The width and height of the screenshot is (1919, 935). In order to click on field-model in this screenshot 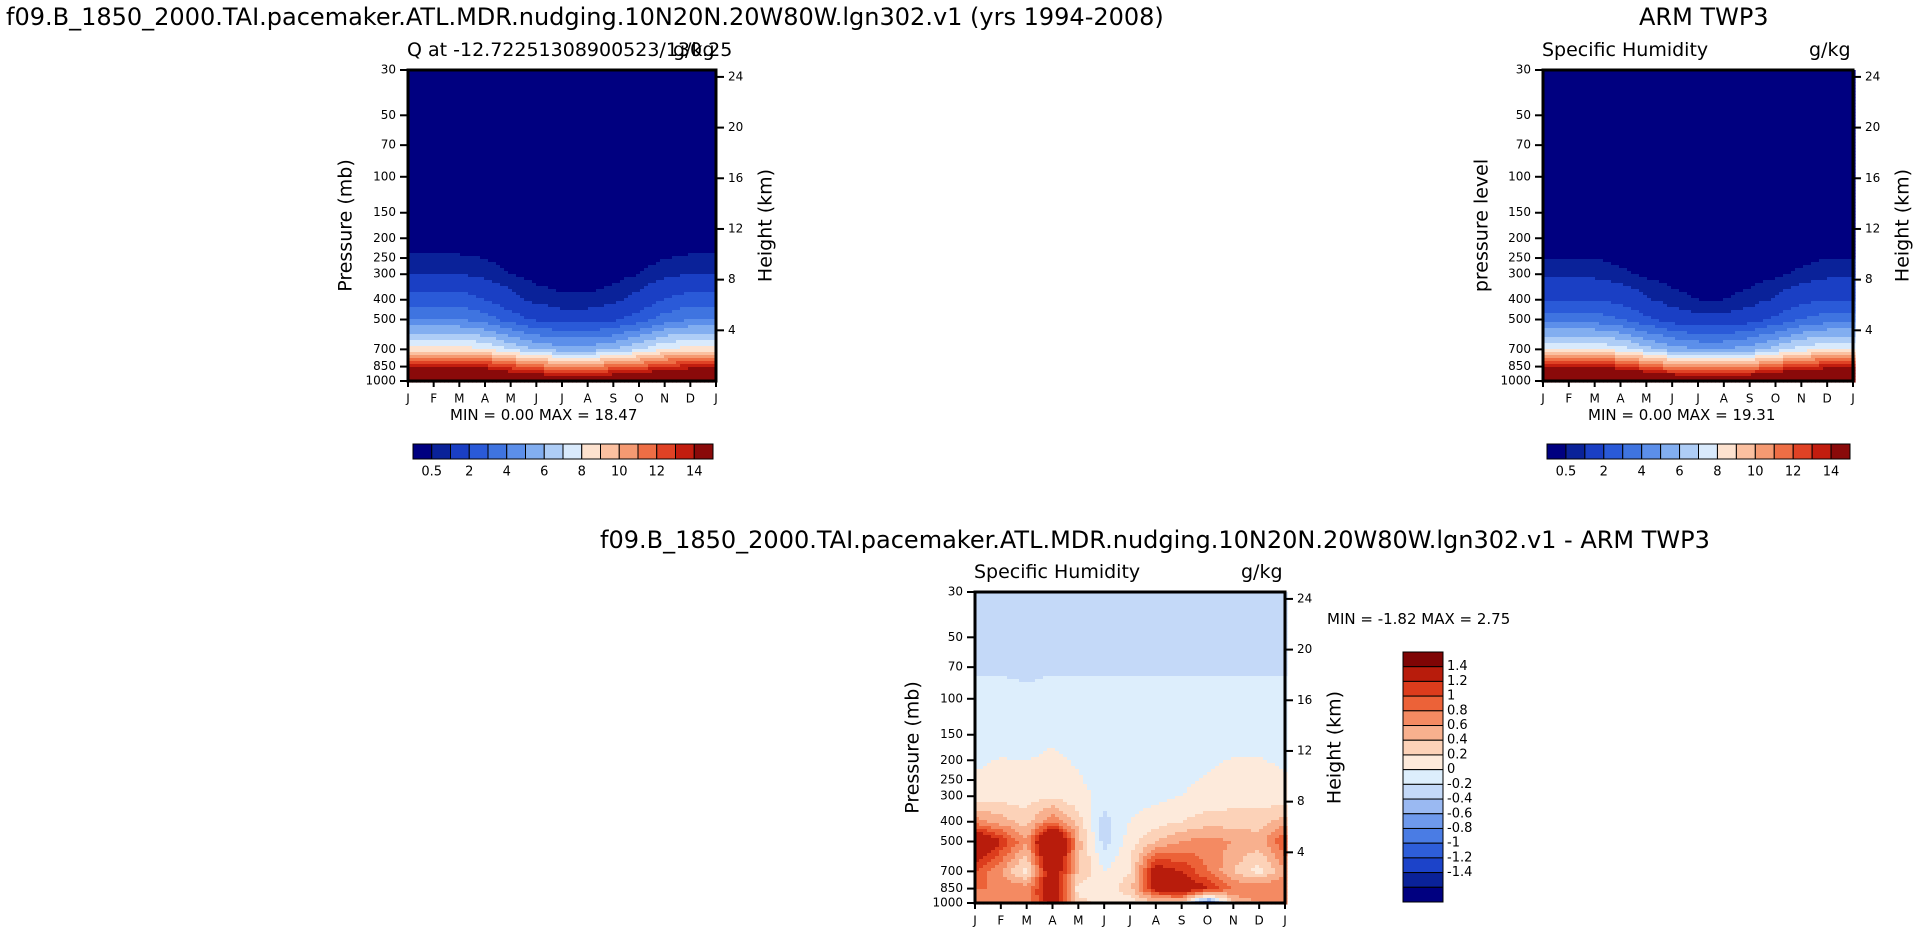, I will do `click(562, 226)`.